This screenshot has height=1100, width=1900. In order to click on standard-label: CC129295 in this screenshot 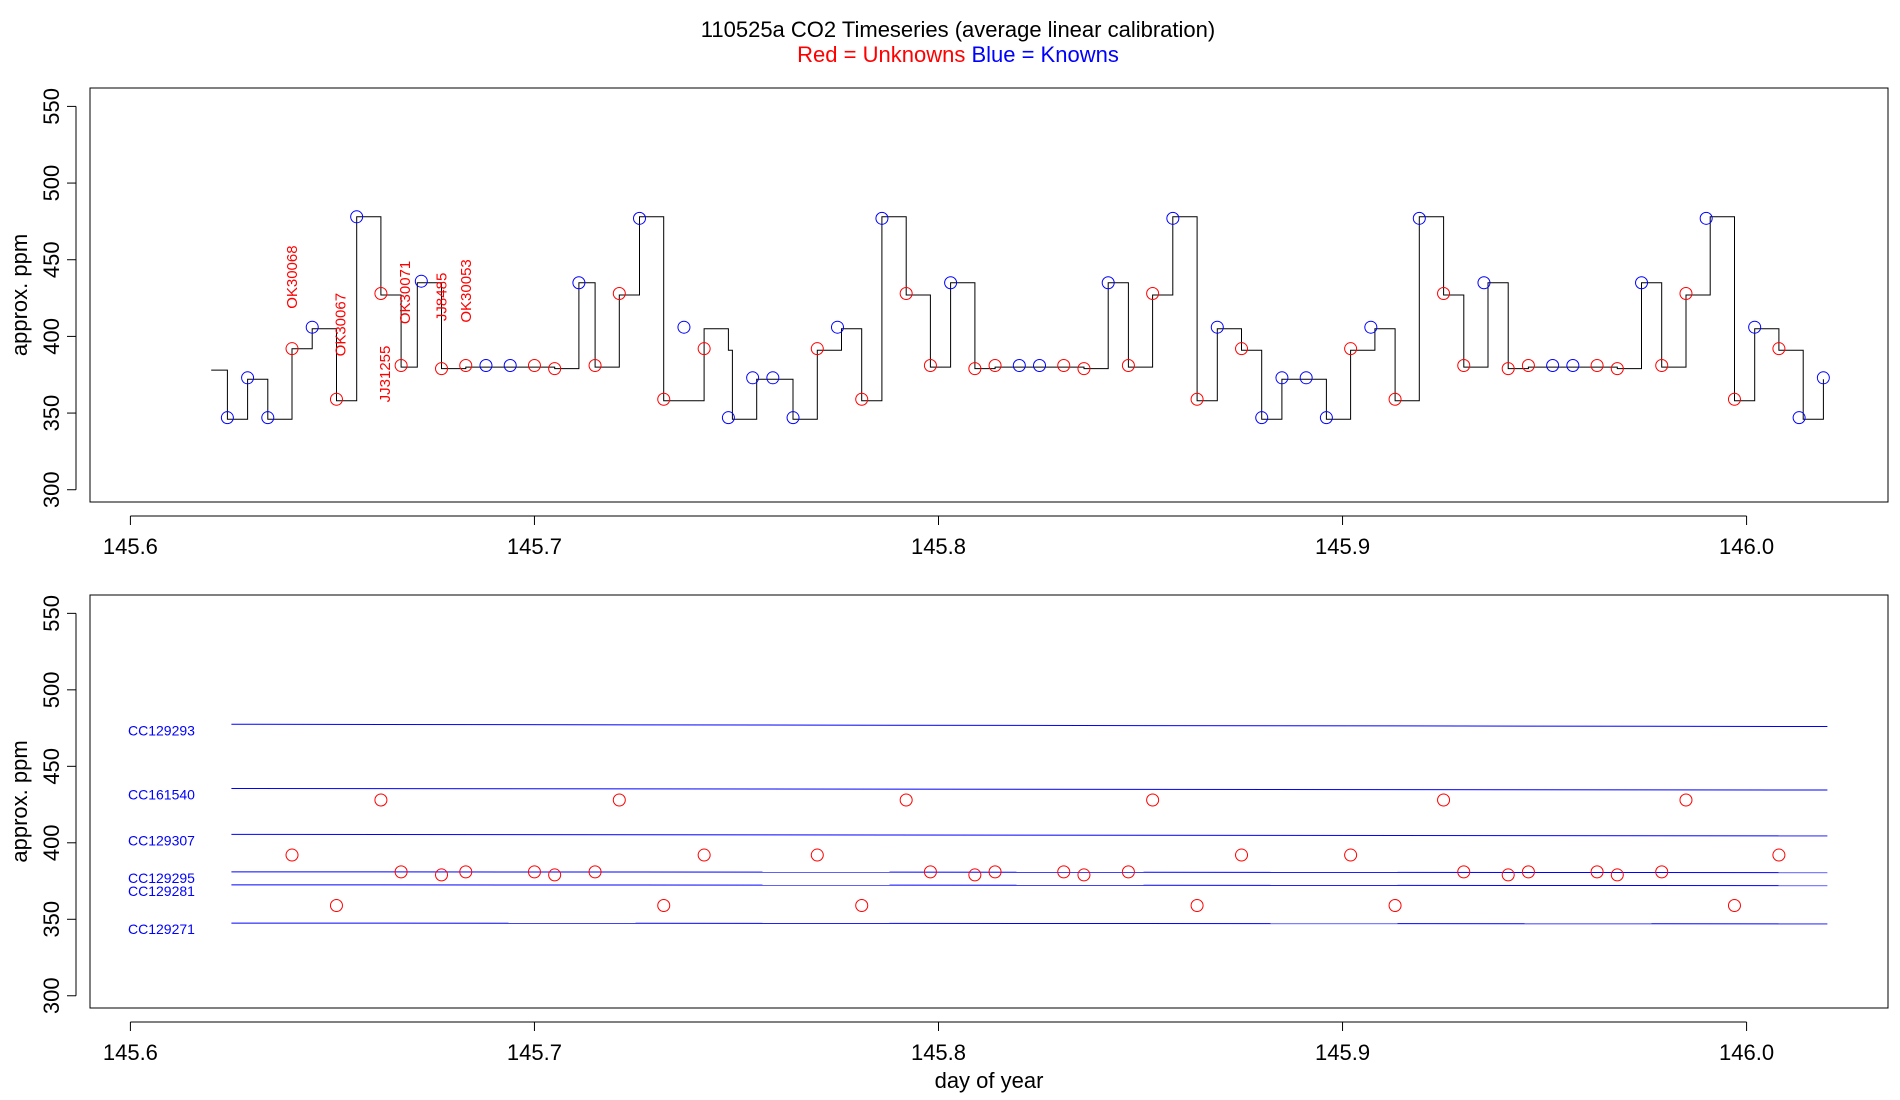, I will do `click(161, 878)`.